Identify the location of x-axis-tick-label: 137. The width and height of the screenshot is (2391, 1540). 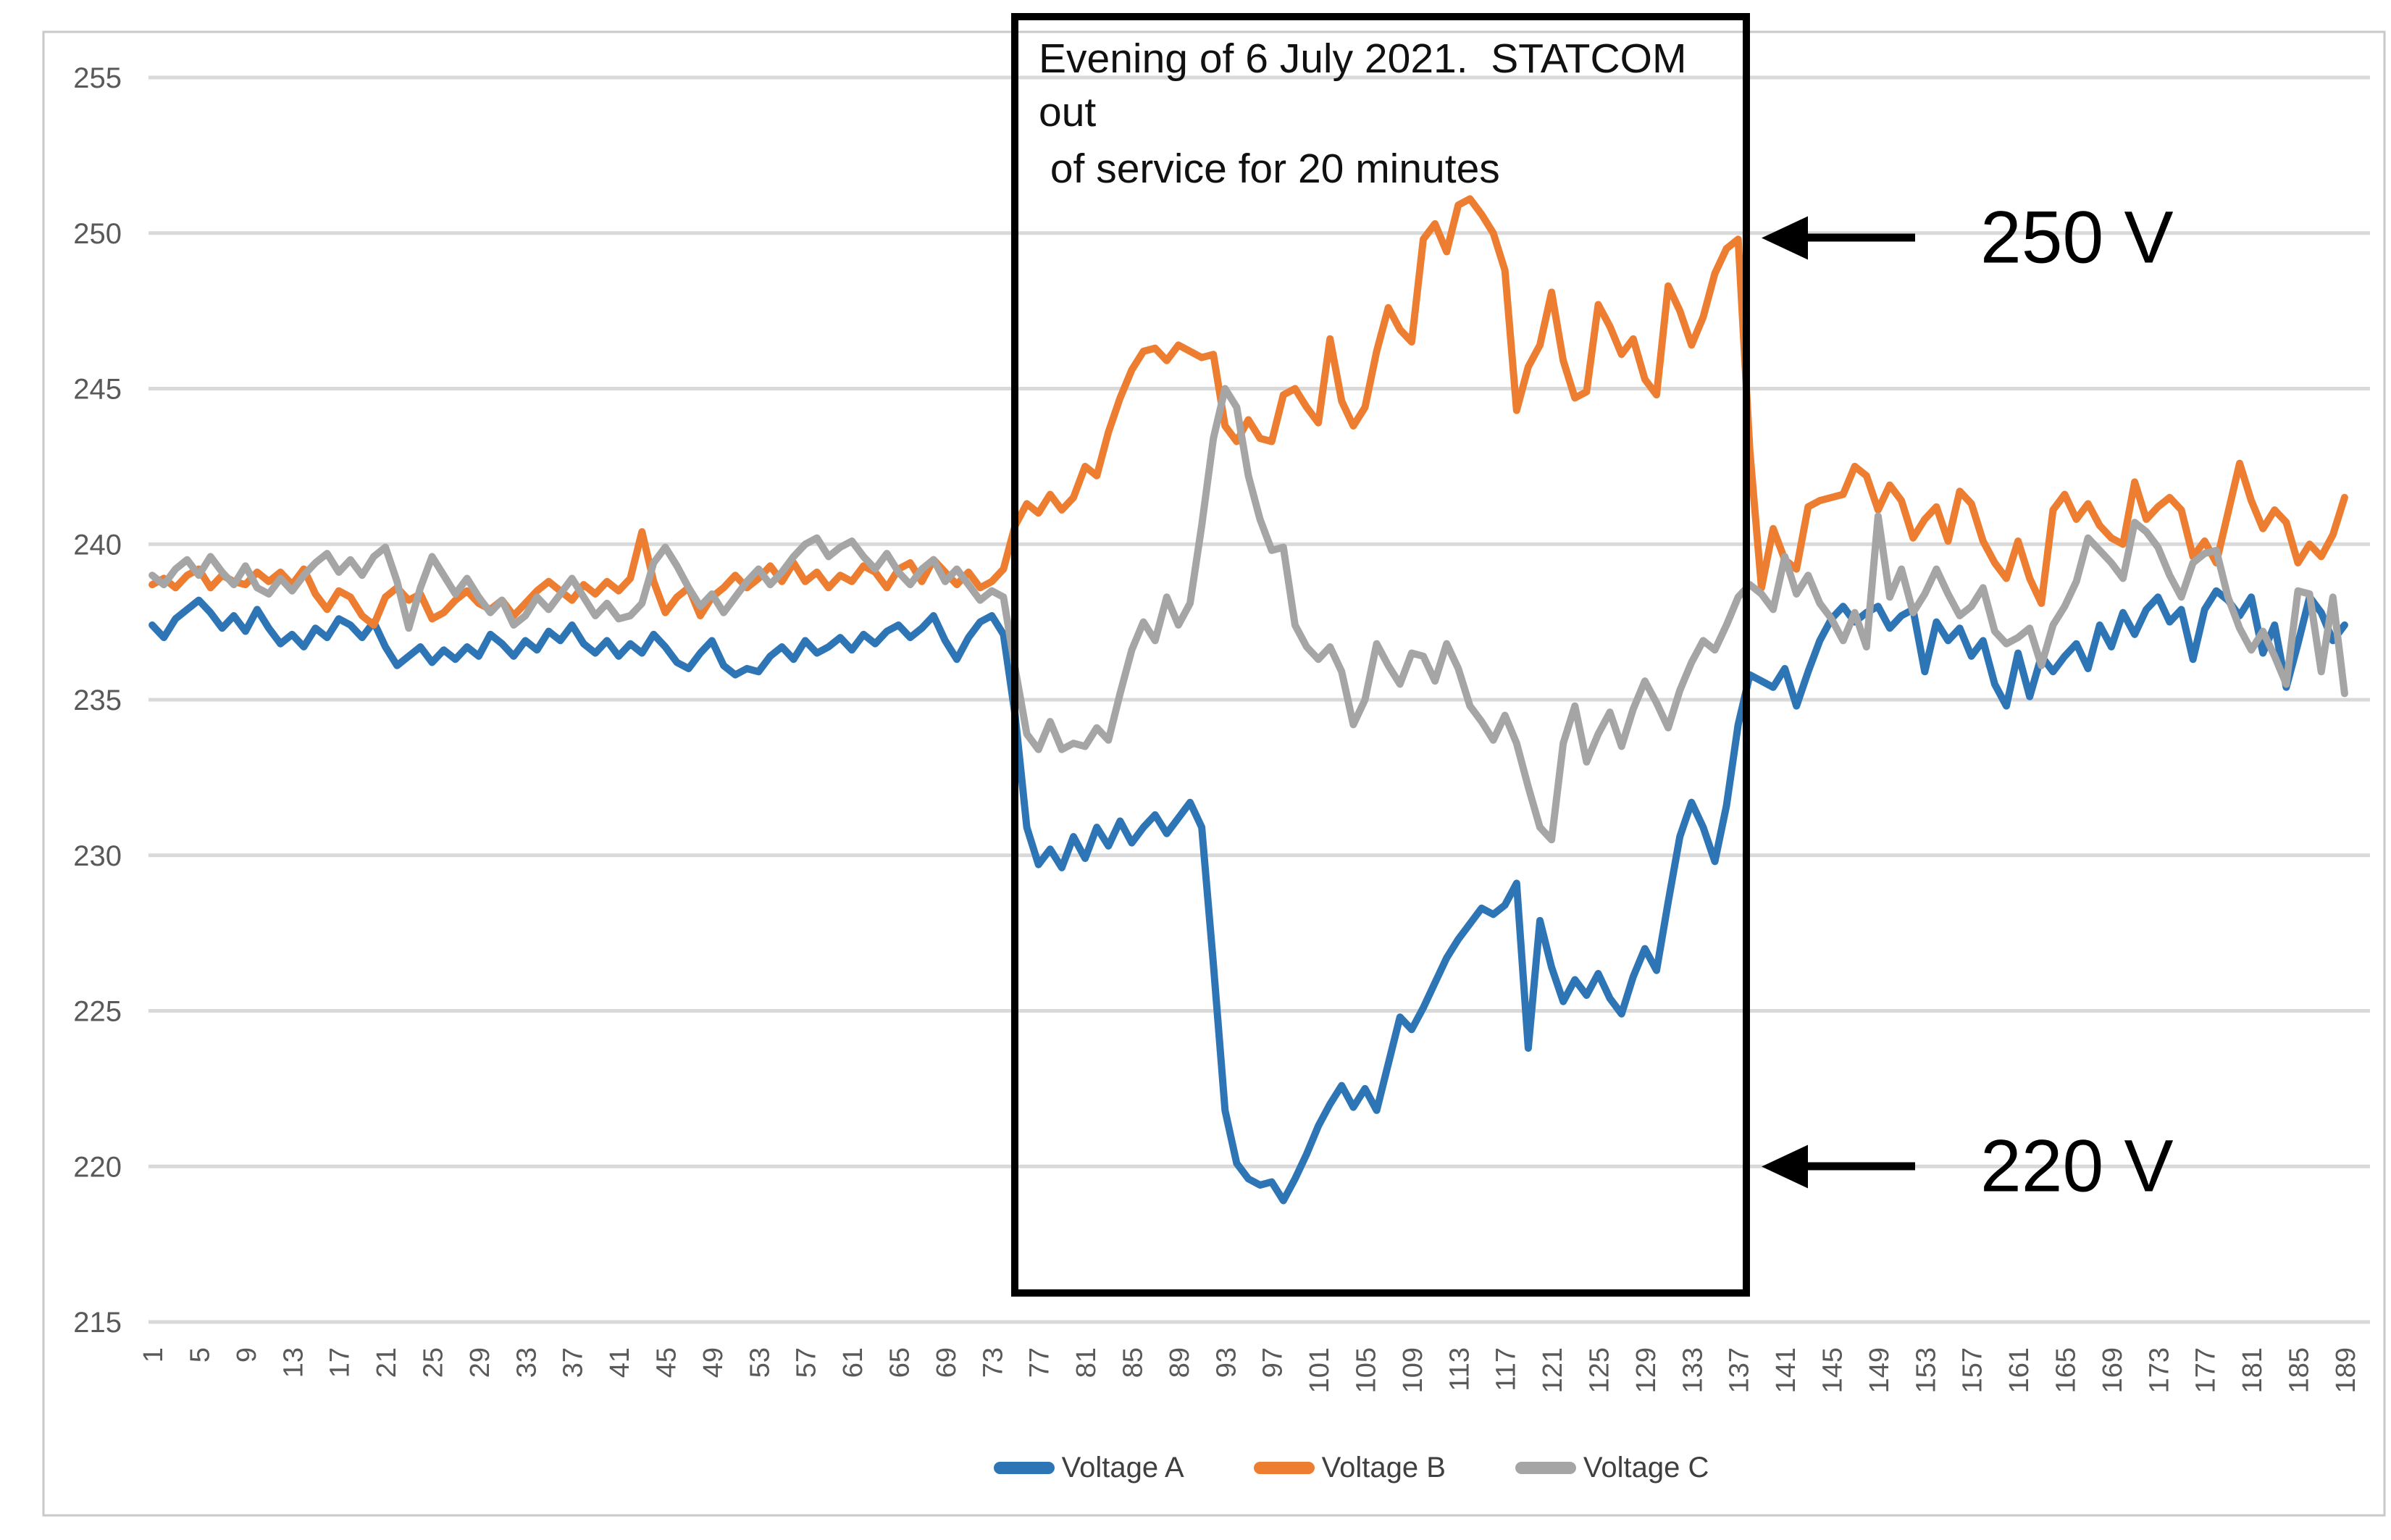
(1740, 1370).